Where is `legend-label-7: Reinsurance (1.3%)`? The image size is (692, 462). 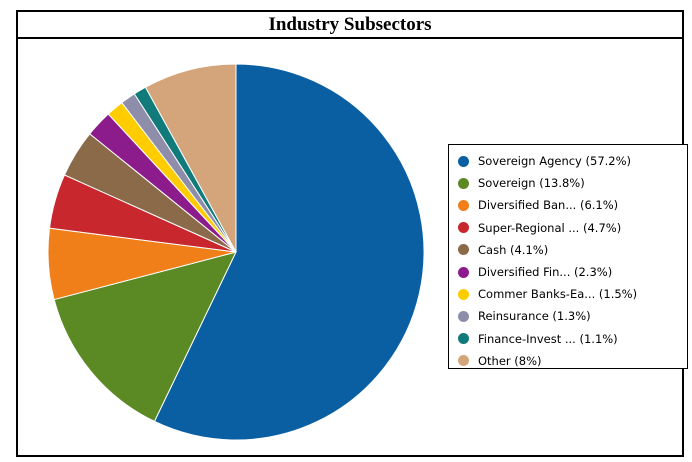 legend-label-7: Reinsurance (1.3%) is located at coordinates (534, 316).